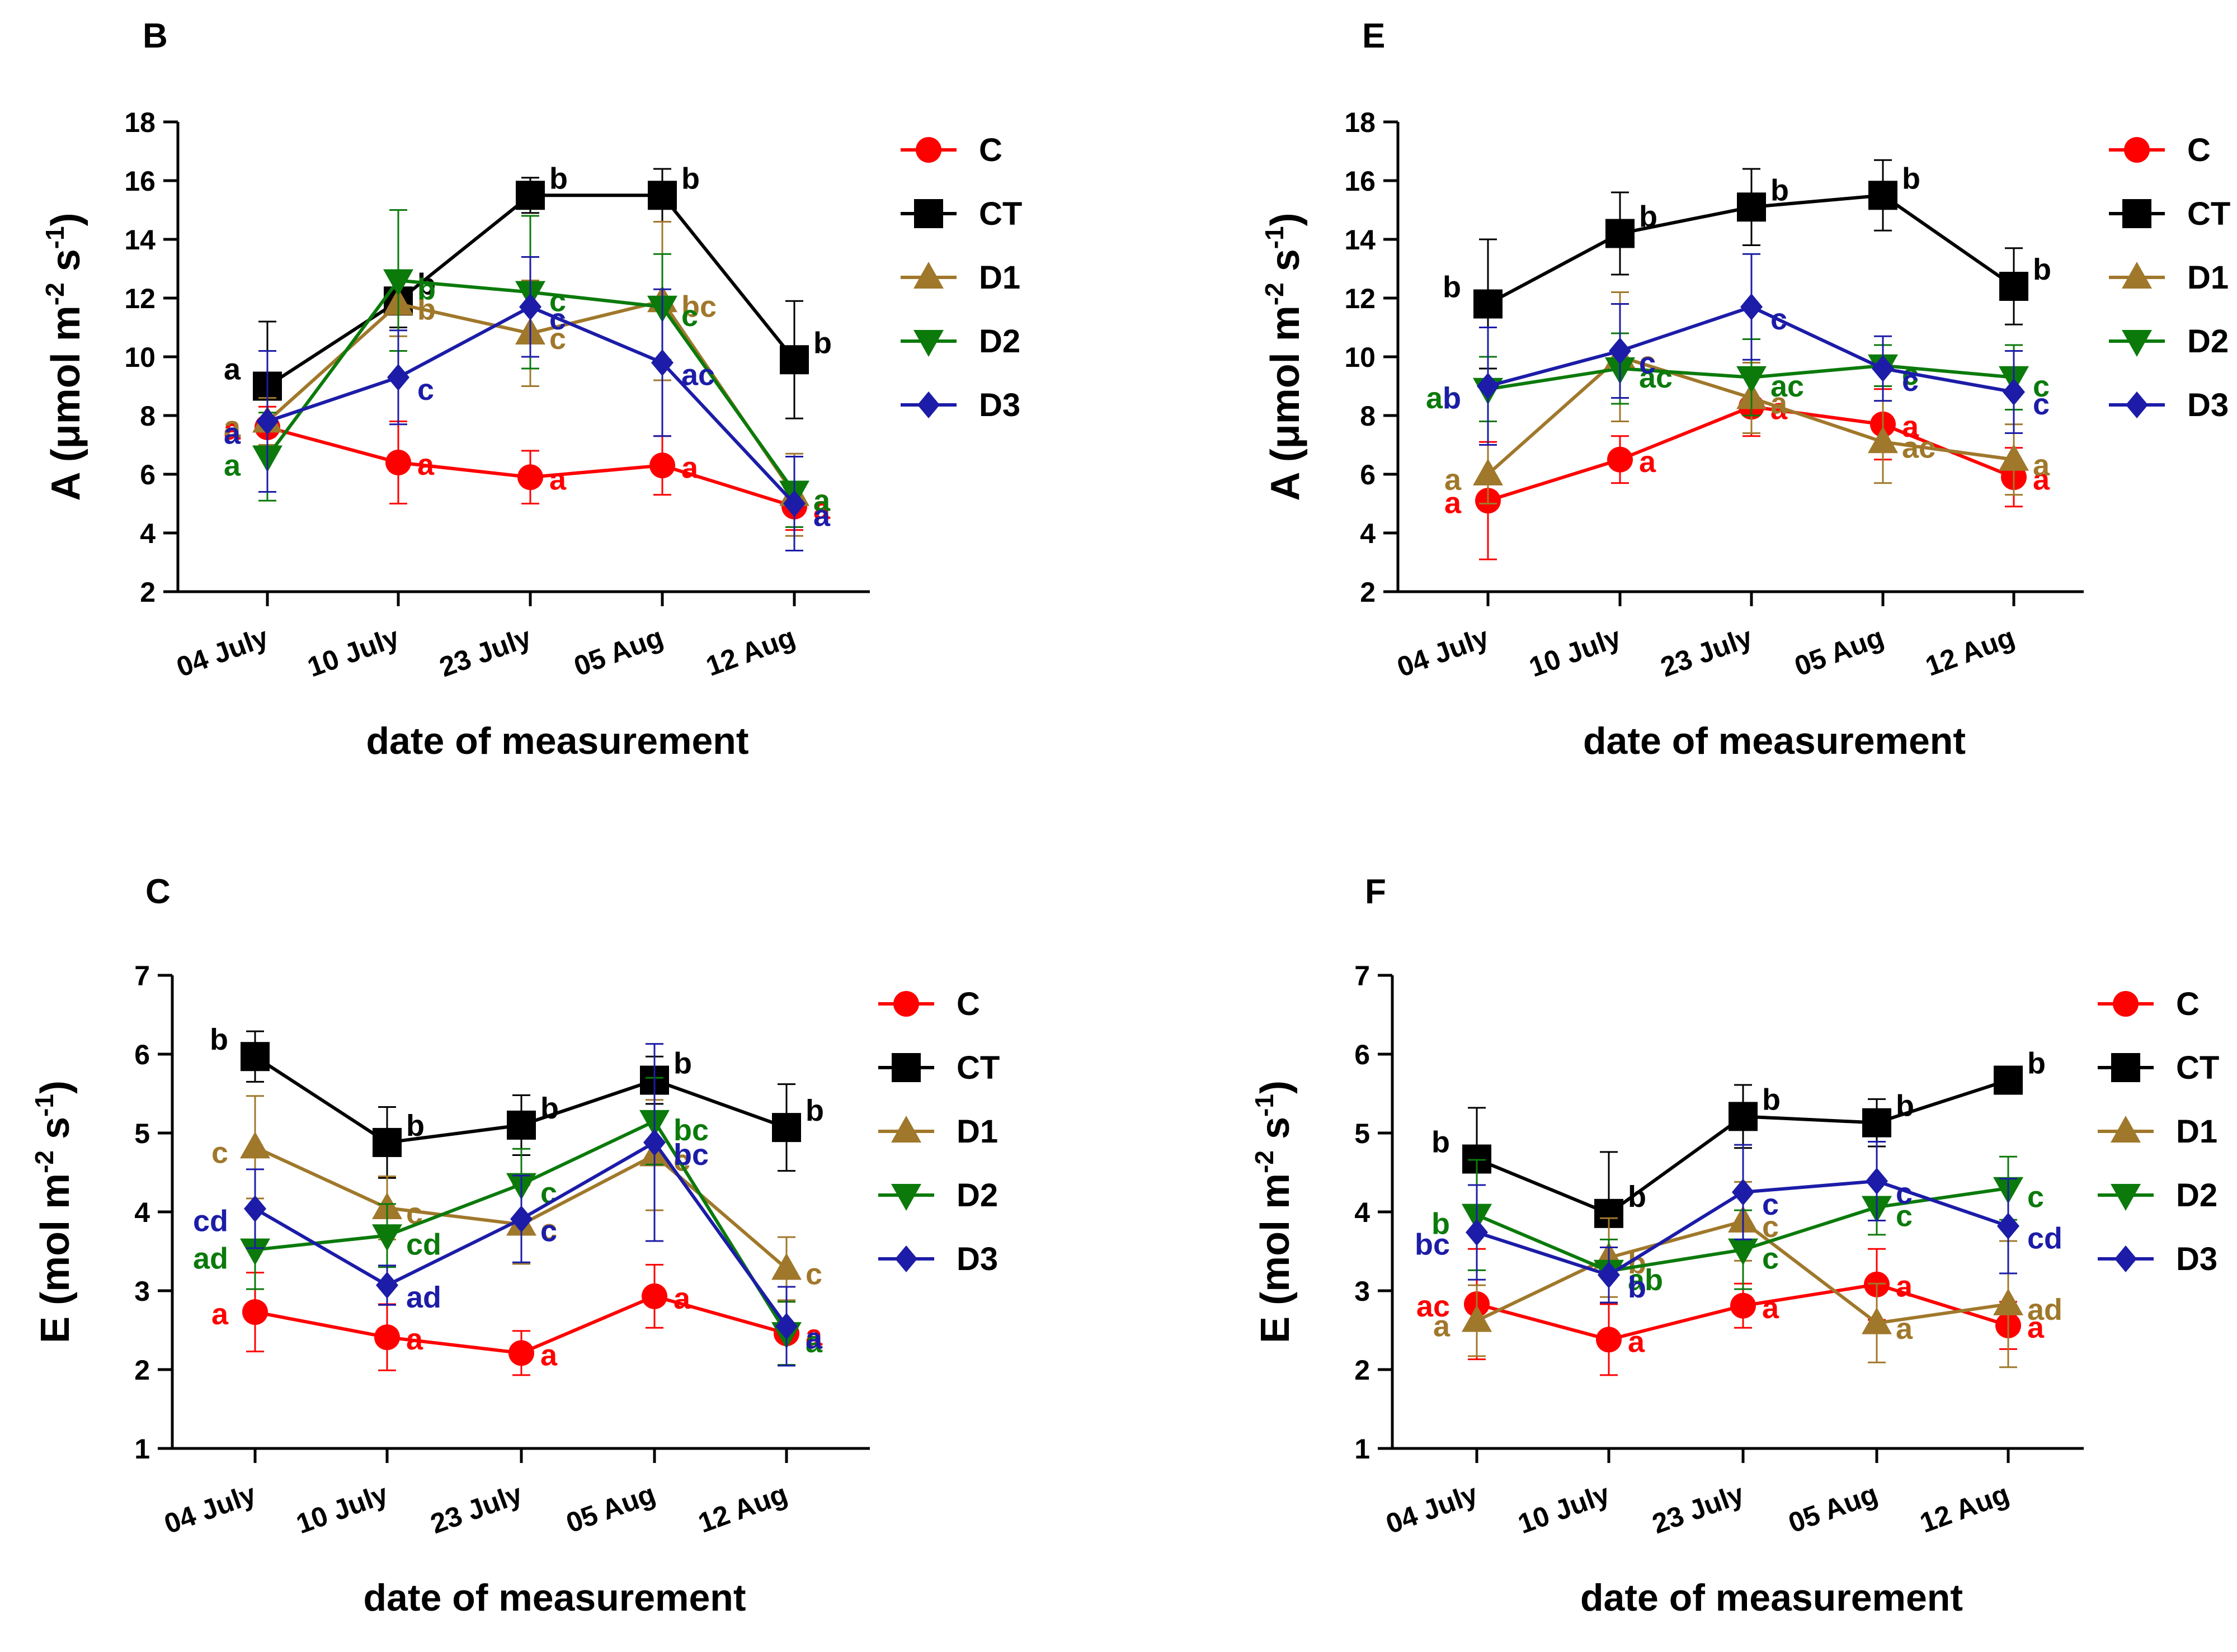 The image size is (2237, 1652). I want to click on series-D3: cd ad c bc a, so click(508, 1205).